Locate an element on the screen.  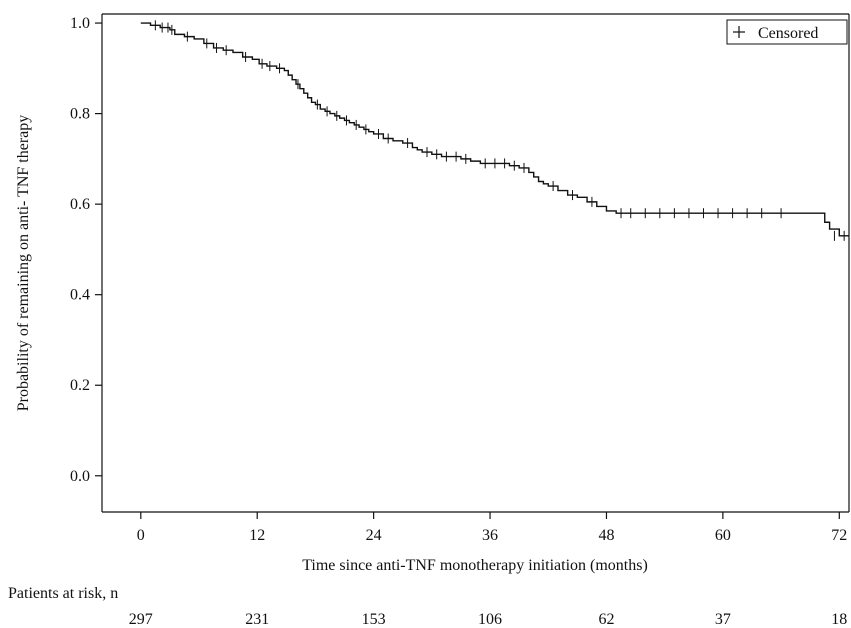
risk-count: 62 is located at coordinates (606, 619).